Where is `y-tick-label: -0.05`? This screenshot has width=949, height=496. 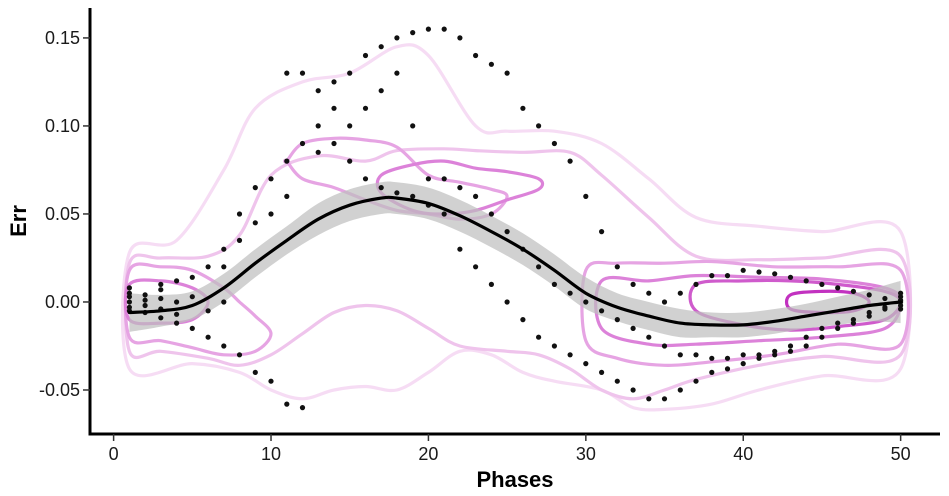
y-tick-label: -0.05 is located at coordinates (59, 390).